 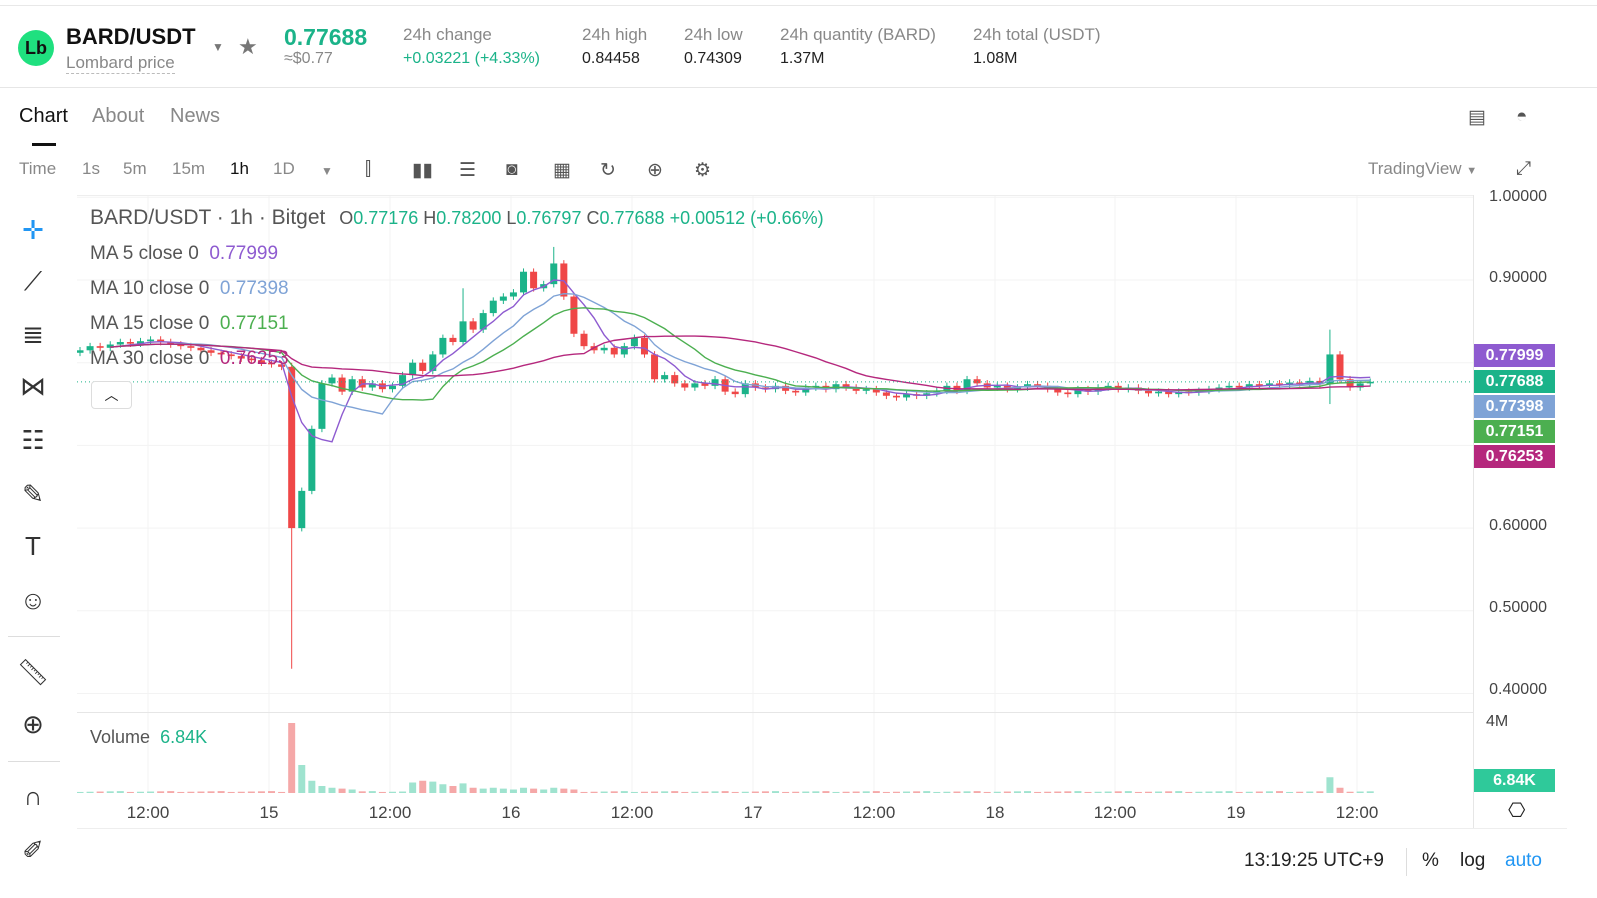 What do you see at coordinates (1314, 860) in the screenshot?
I see `clock: 13:19:25 UTC+9` at bounding box center [1314, 860].